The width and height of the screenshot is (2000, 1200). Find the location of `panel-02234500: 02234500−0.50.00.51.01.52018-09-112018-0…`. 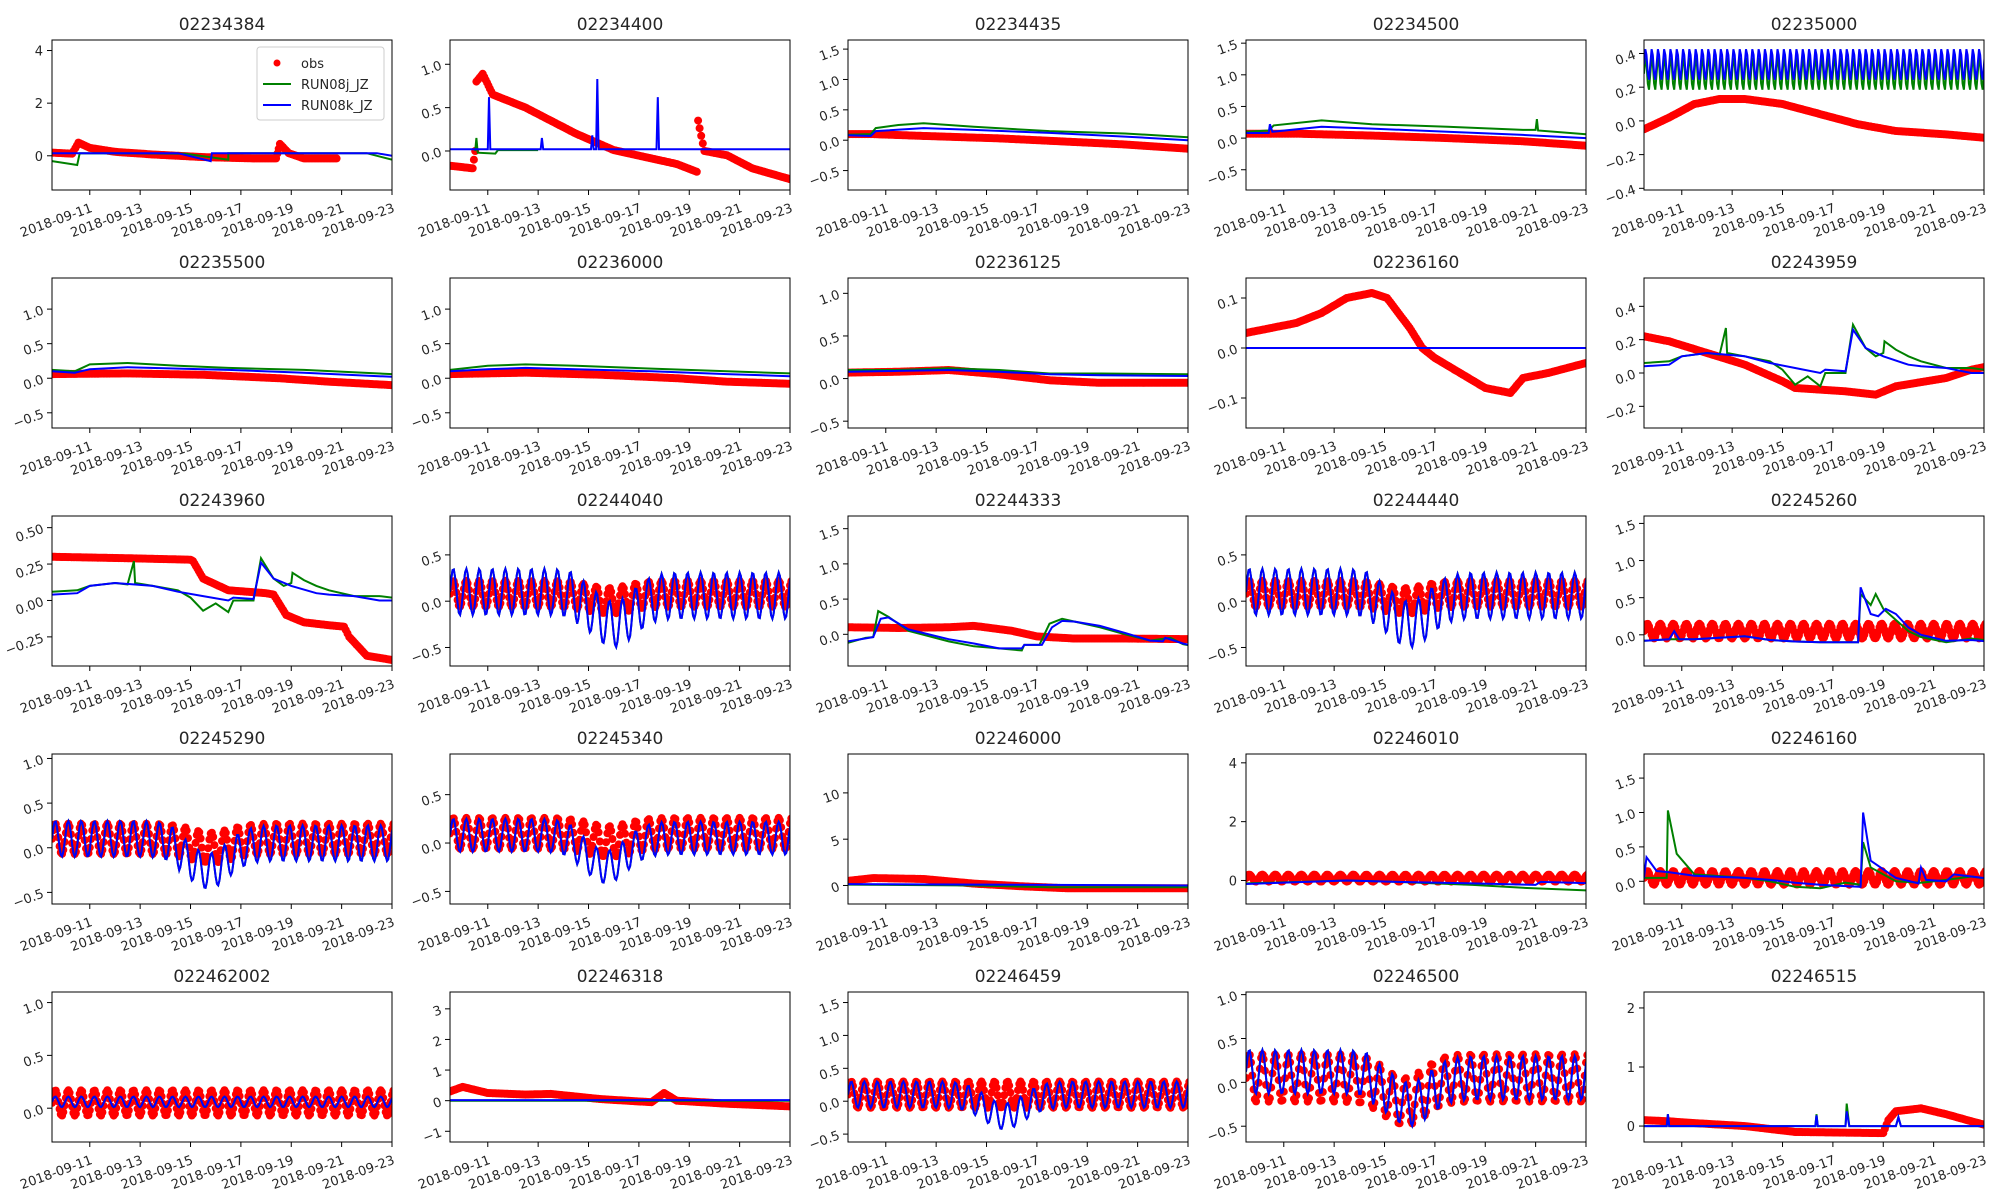

panel-02234500: 02234500−0.50.00.51.01.52018-09-112018-0… is located at coordinates (1398, 128).